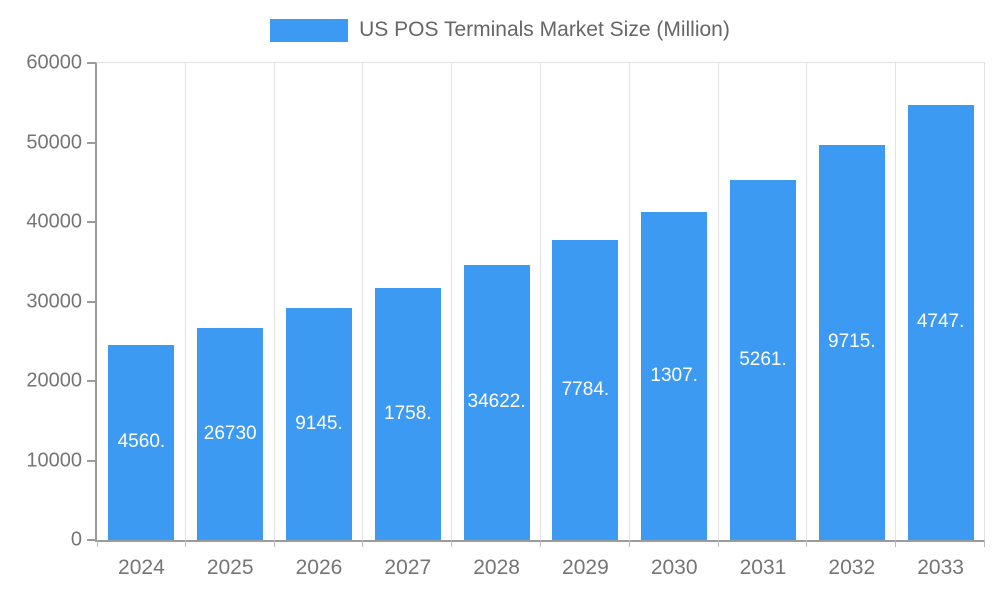 Image resolution: width=1000 pixels, height=600 pixels. Describe the element at coordinates (763, 567) in the screenshot. I see `x-axis-label: 2031` at that location.